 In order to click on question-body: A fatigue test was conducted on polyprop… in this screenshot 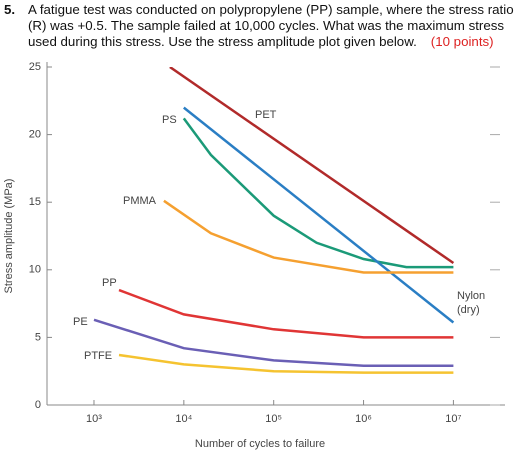, I will do `click(272, 26)`.